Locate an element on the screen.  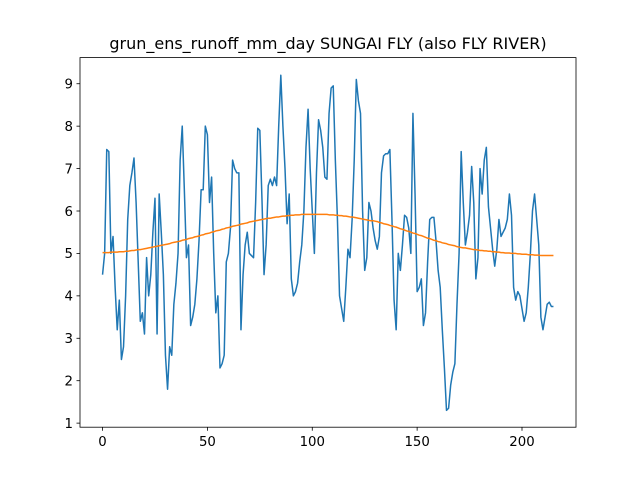
y-tick-label: 9 is located at coordinates (69, 85).